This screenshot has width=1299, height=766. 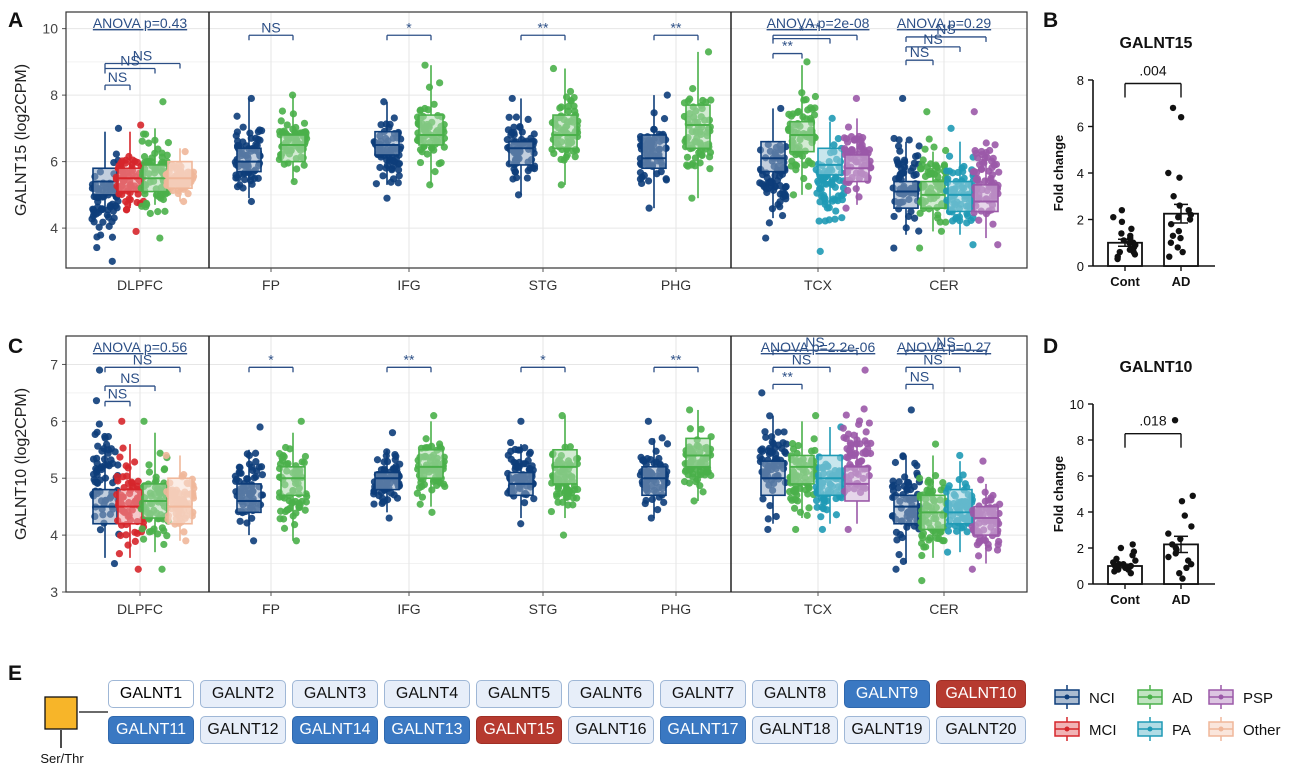 I want to click on box-tcx-ad, so click(x=803, y=473).